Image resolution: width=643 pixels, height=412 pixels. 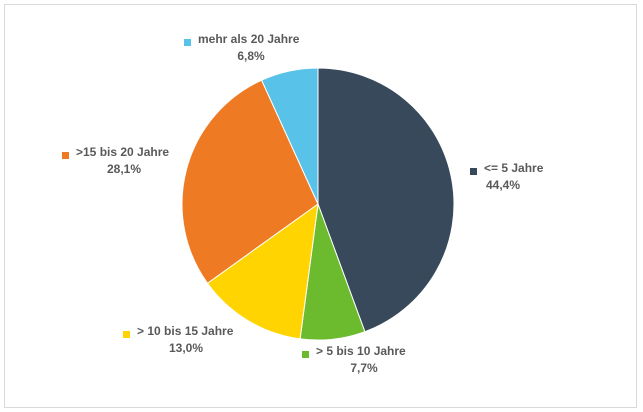 I want to click on slice-label-1: <= 5 Jahre, so click(x=514, y=168).